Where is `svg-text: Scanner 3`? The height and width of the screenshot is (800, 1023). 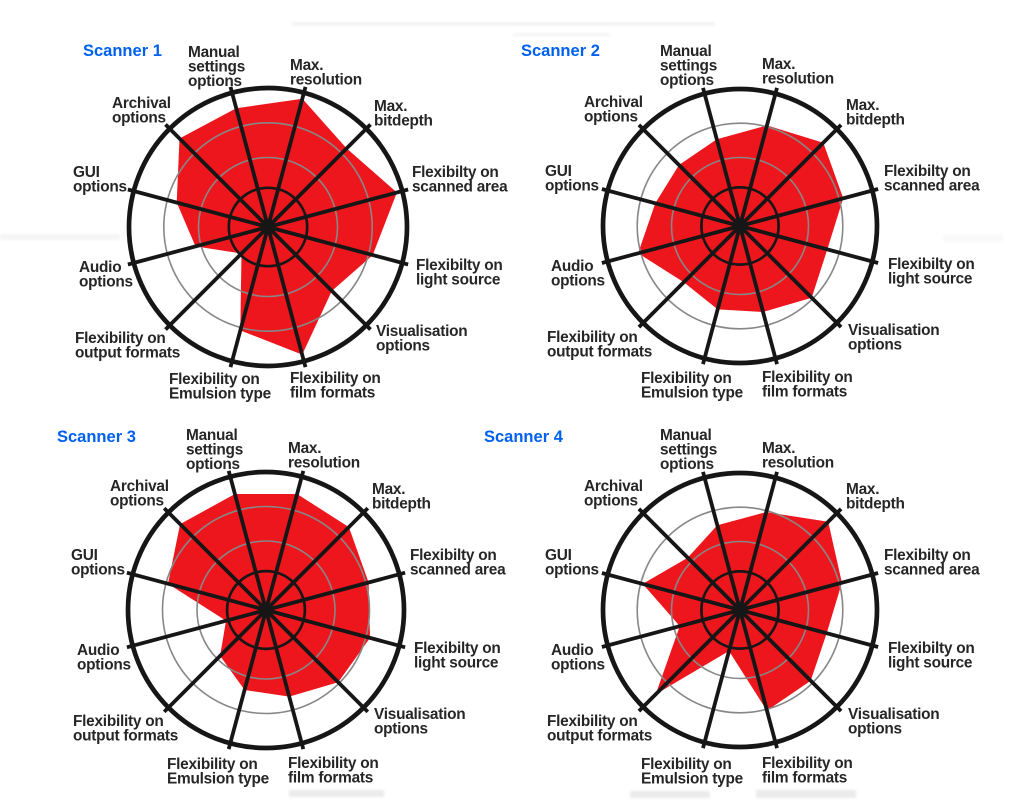
svg-text: Scanner 3 is located at coordinates (96, 437).